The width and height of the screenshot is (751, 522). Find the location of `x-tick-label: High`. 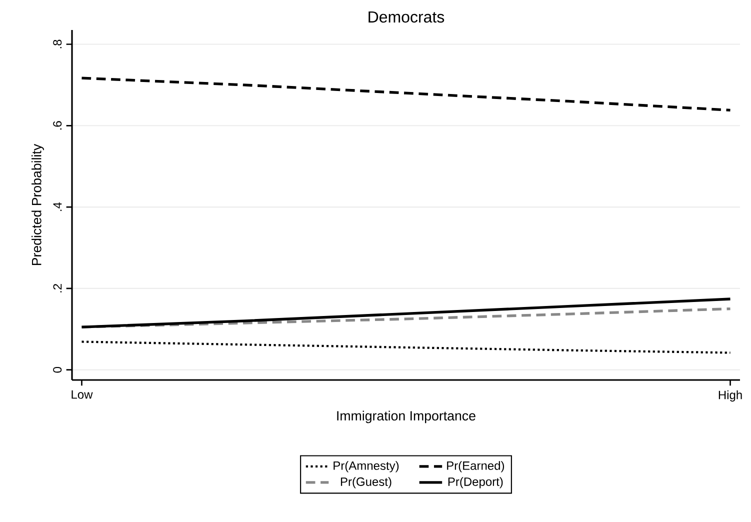

x-tick-label: High is located at coordinates (730, 396).